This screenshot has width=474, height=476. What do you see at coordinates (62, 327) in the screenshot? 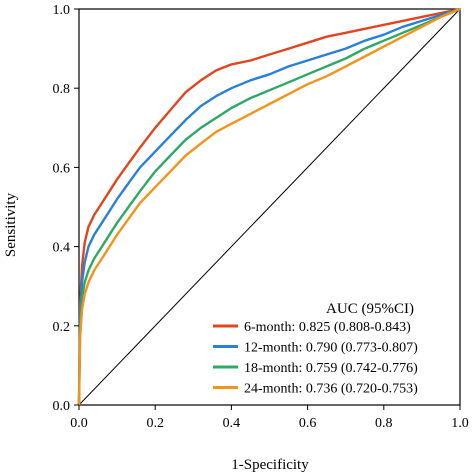
I see `y-tick-label: 0.2` at bounding box center [62, 327].